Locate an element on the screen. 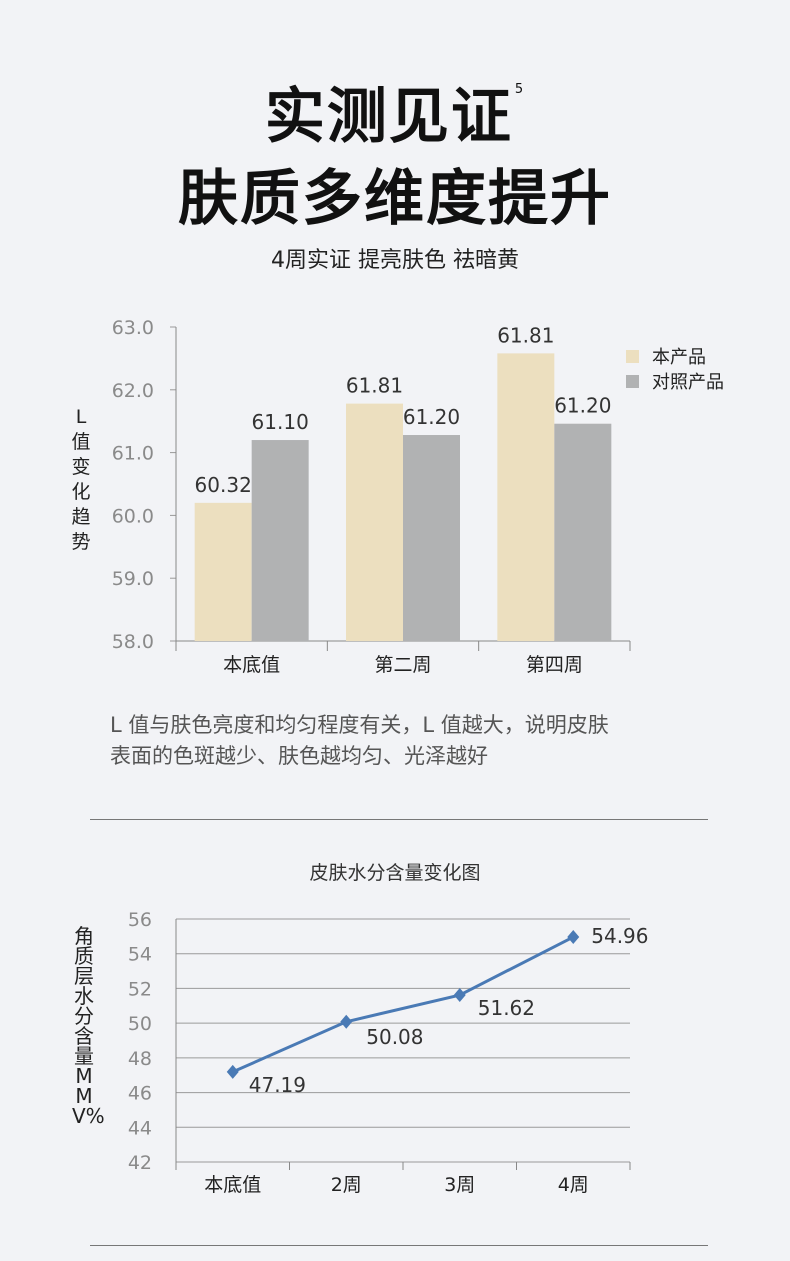 This screenshot has height=1261, width=790. description-line1: L 值与肤色亮度和均匀程度有关，L 值越大，说明皮肤 is located at coordinates (359, 725).